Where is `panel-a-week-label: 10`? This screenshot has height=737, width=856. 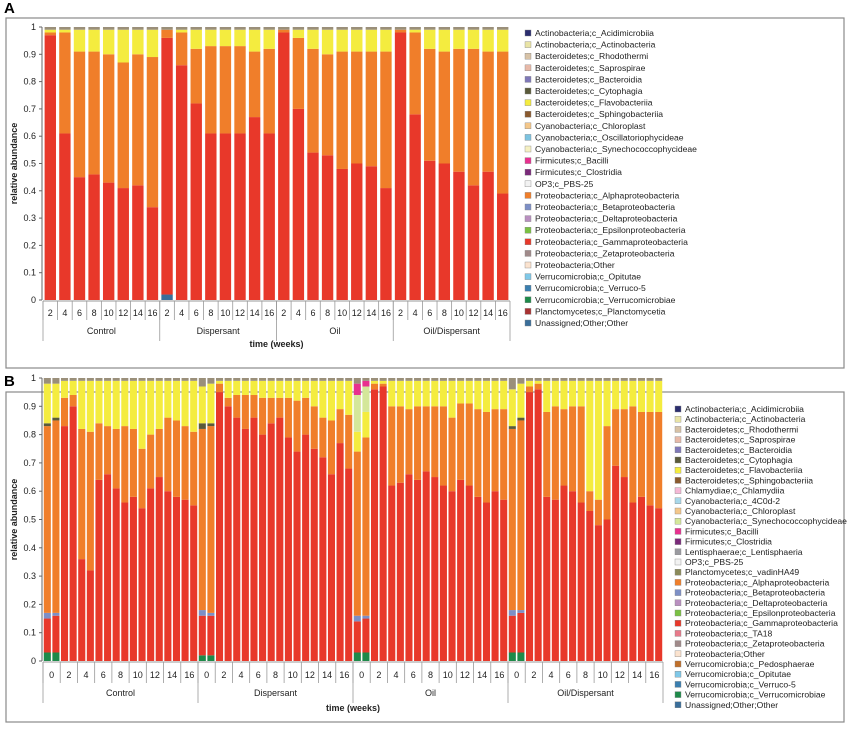 panel-a-week-label: 10 is located at coordinates (109, 313).